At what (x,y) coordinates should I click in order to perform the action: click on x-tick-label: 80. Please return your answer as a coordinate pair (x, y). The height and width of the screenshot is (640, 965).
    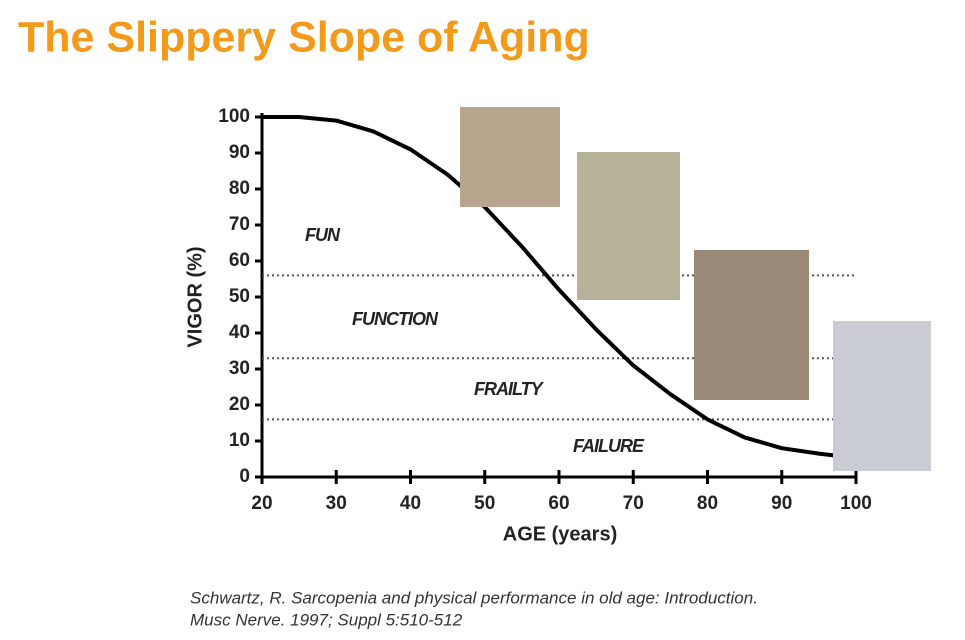
    Looking at the image, I should click on (707, 503).